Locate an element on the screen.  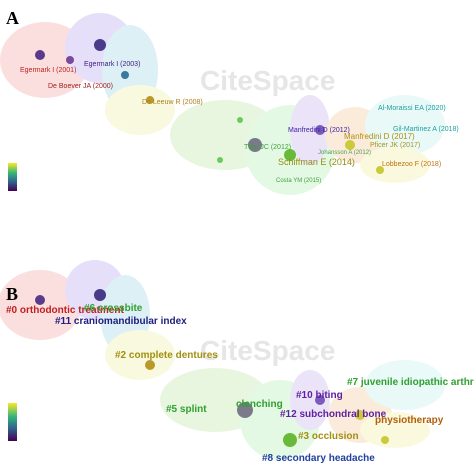
node-label: Manfredini D (2017) is located at coordinates (379, 136).